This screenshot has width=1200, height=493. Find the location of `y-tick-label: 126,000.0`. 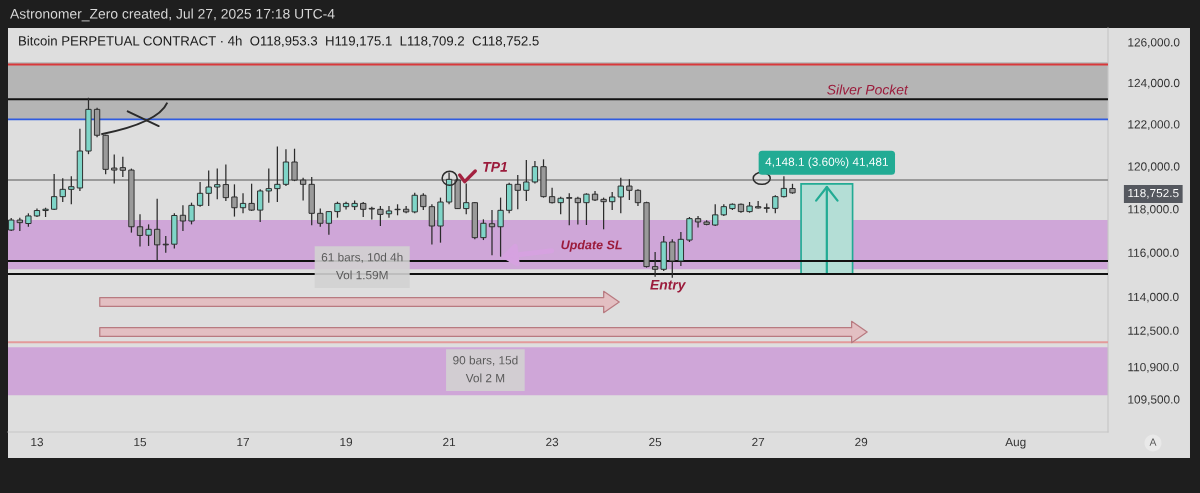

y-tick-label: 126,000.0 is located at coordinates (1154, 43).